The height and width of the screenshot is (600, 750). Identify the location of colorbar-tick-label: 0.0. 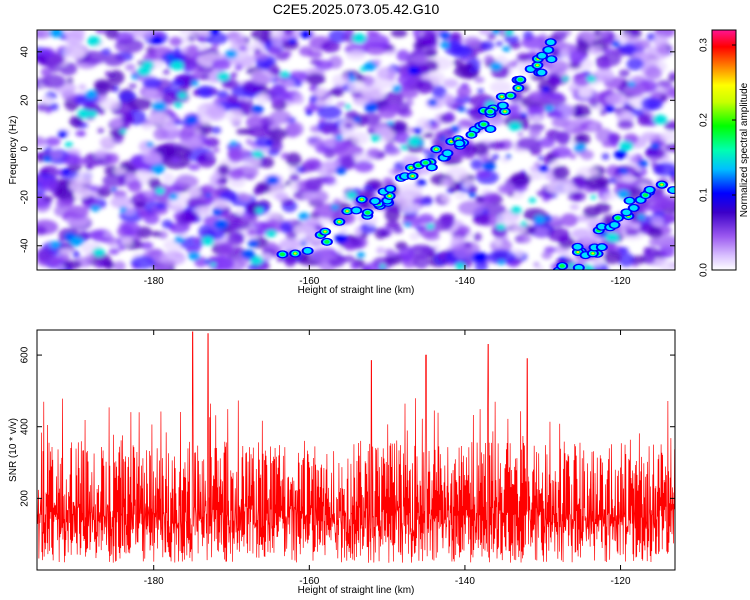
(704, 270).